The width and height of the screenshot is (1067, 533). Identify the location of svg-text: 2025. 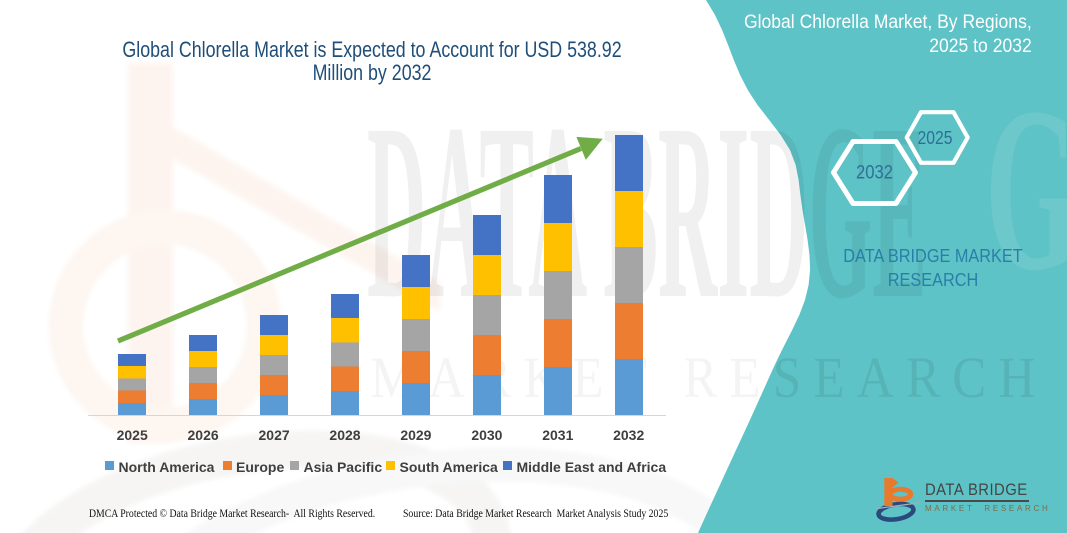
(935, 138).